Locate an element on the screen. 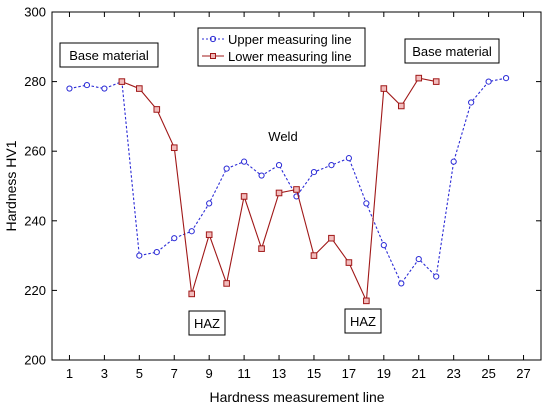 Image resolution: width=550 pixels, height=408 pixels. x-tick-label: 1 is located at coordinates (69, 373).